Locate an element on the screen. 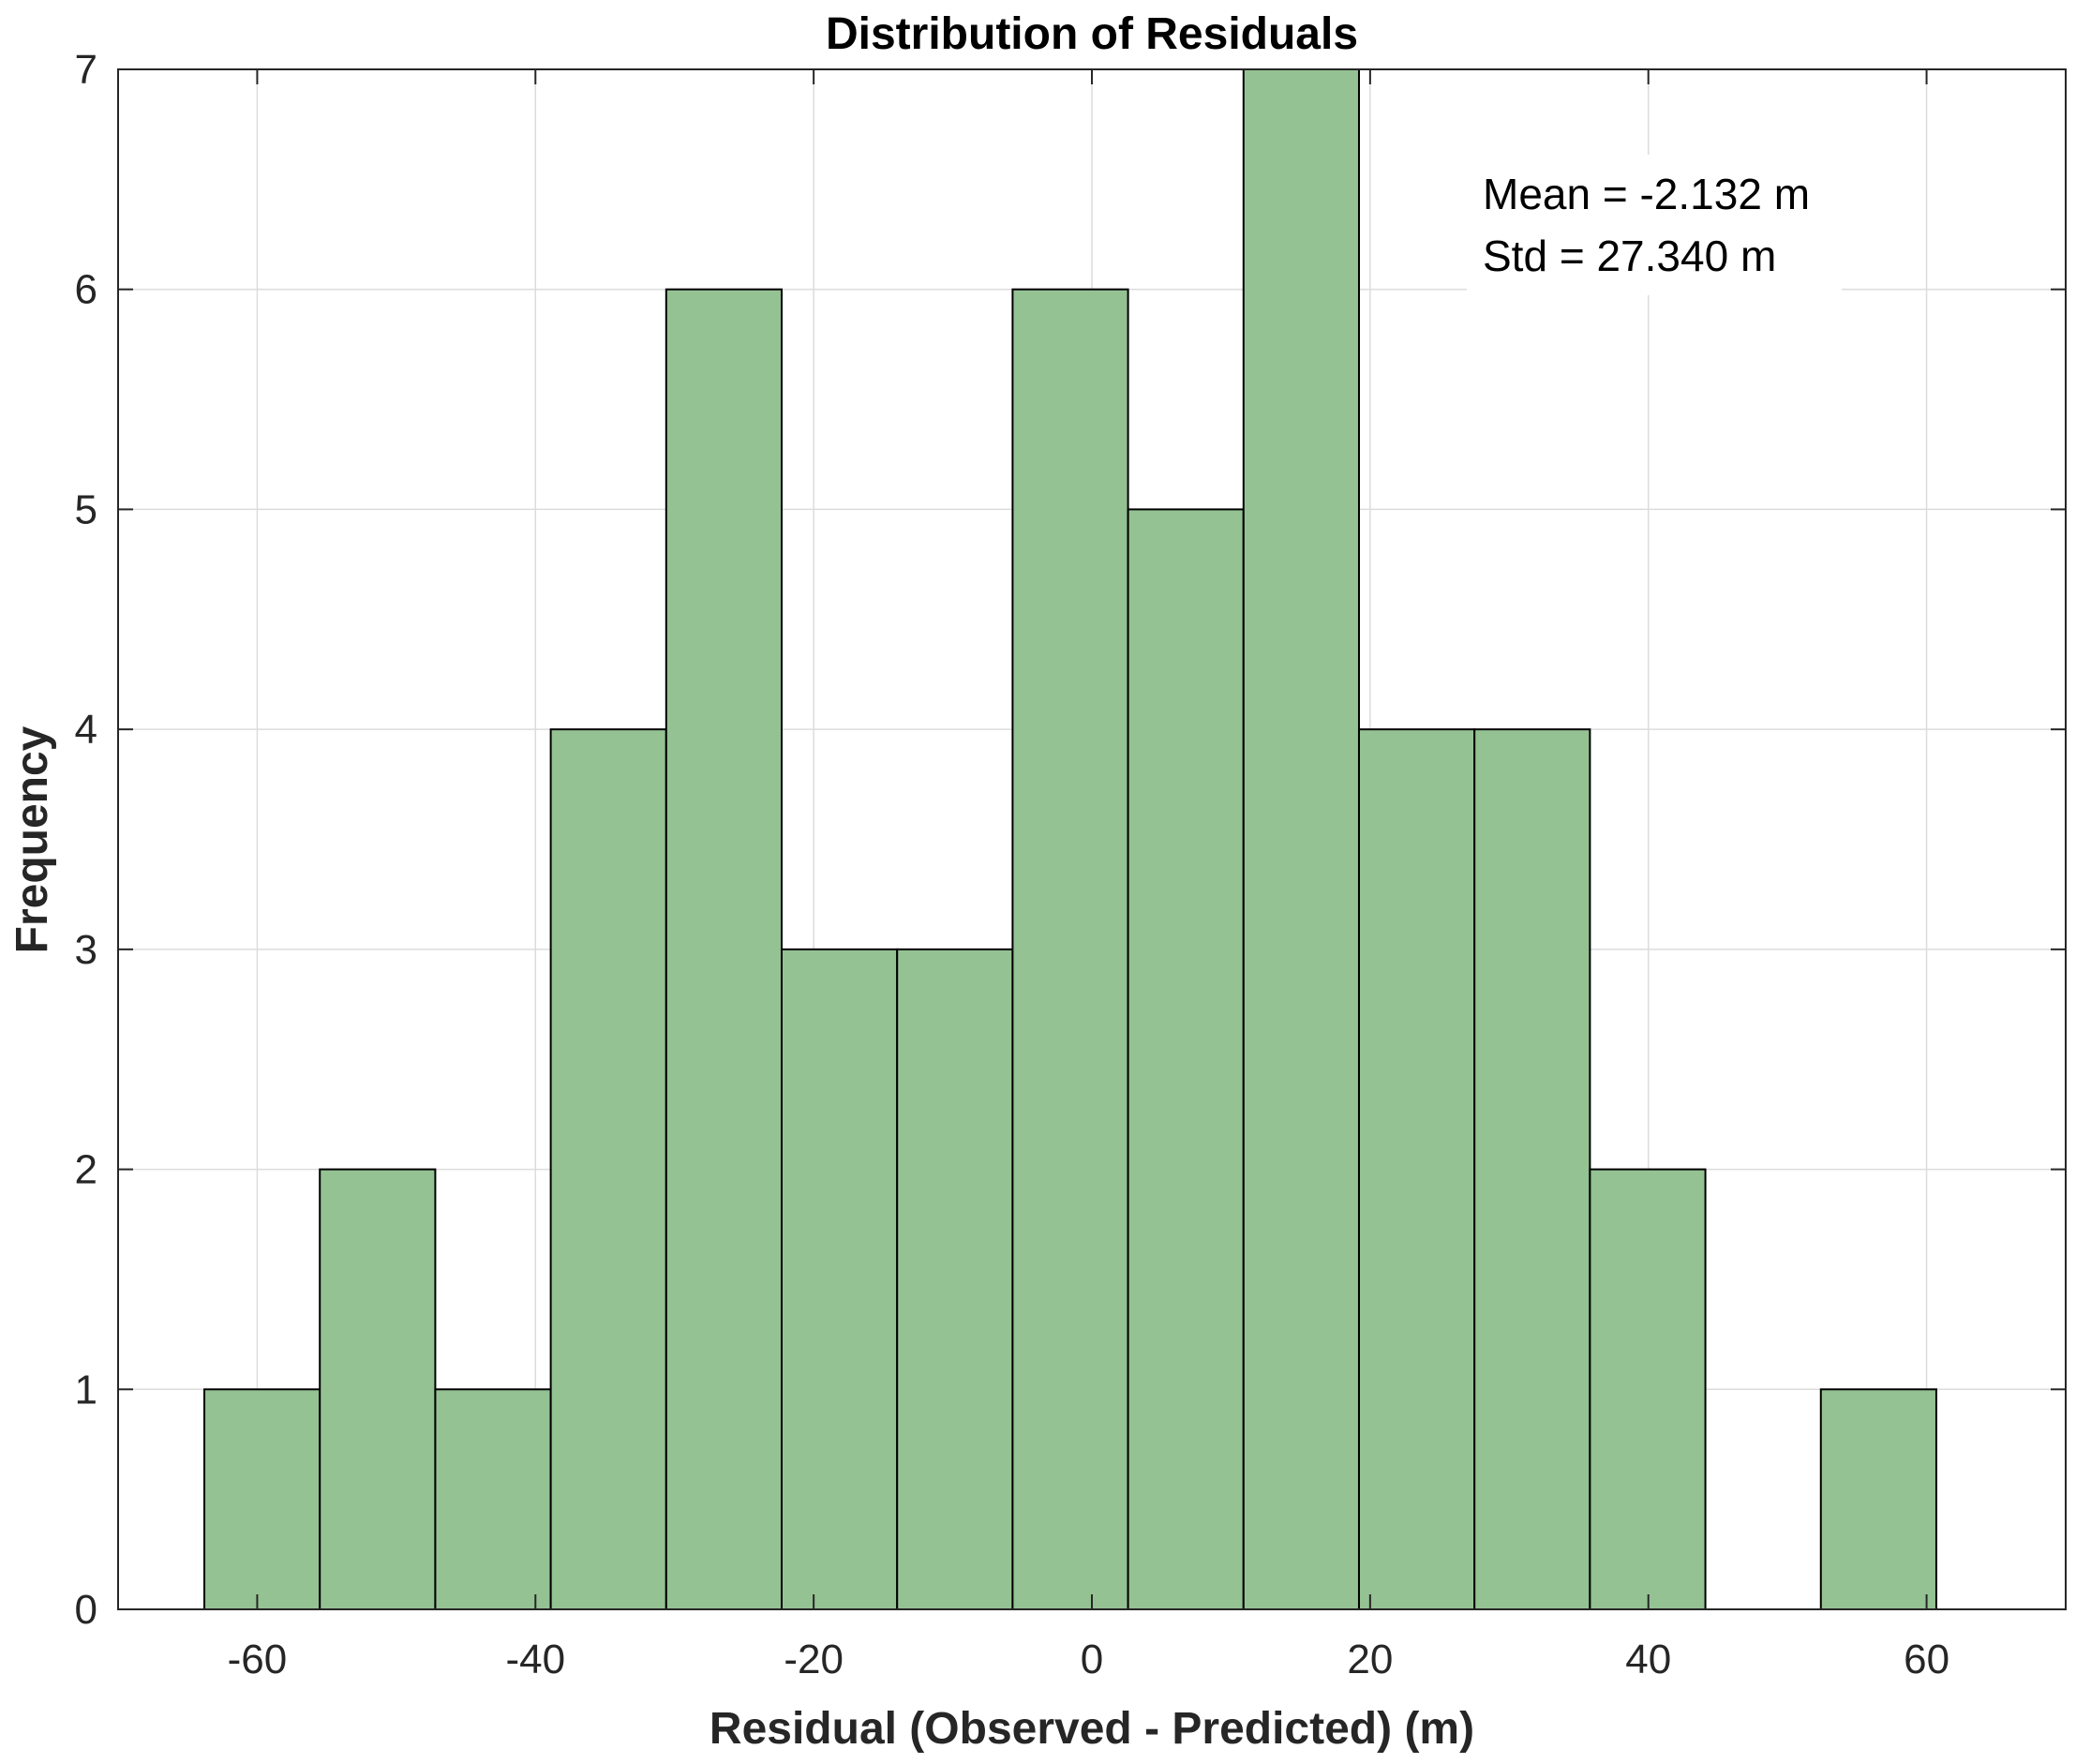  x-tick-label: 40 is located at coordinates (1648, 1659).